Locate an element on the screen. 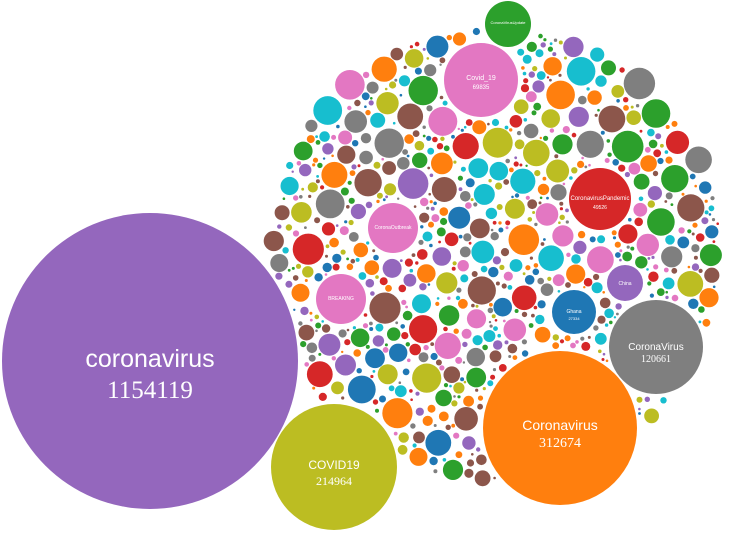  bubble-label: Ghana is located at coordinates (573, 312).